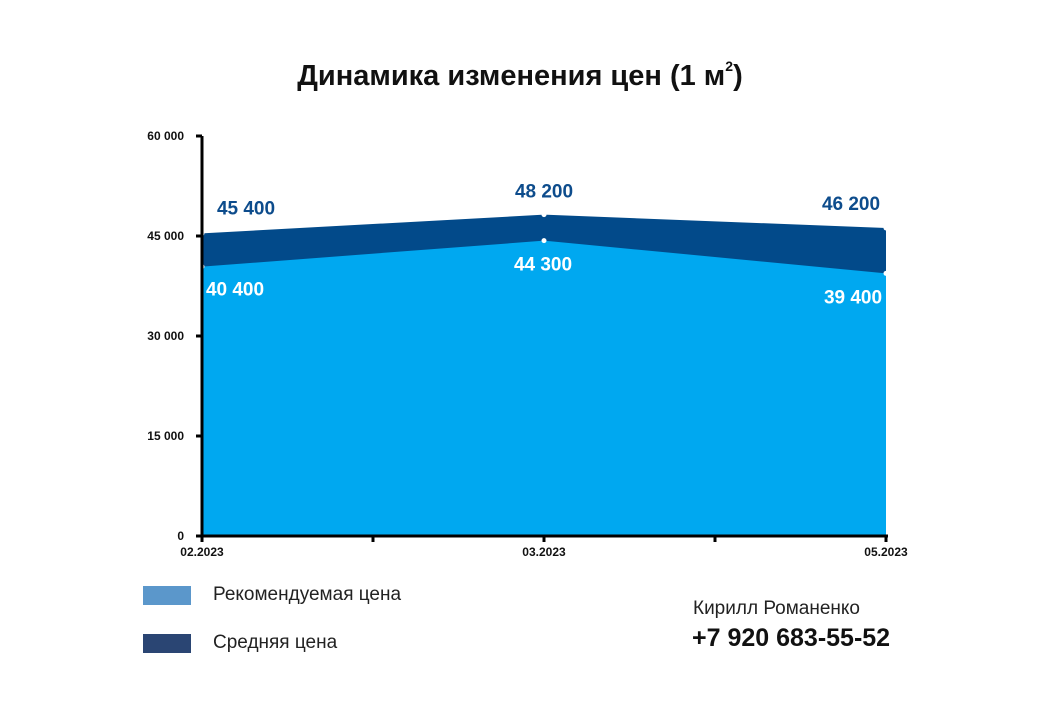 This screenshot has height=720, width=1040. What do you see at coordinates (165, 236) in the screenshot?
I see `y-tick-label: 45 000` at bounding box center [165, 236].